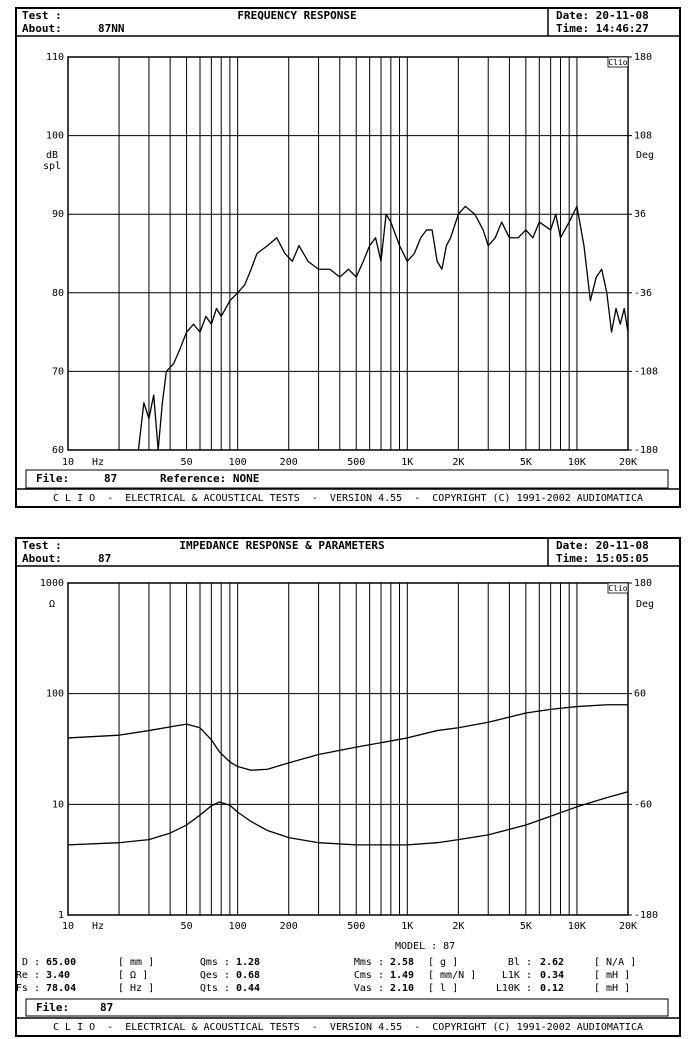 Image resolution: width=700 pixels, height=1039 pixels. I want to click on y-tick-label: 70, so click(58, 371).